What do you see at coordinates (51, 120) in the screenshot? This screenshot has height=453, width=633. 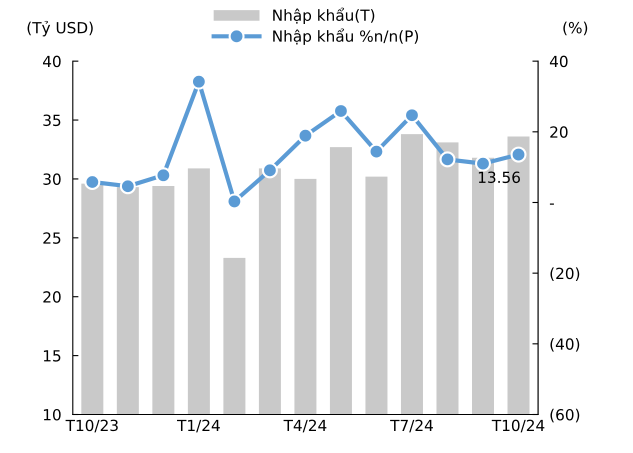 I see `y-tick-label: 35` at bounding box center [51, 120].